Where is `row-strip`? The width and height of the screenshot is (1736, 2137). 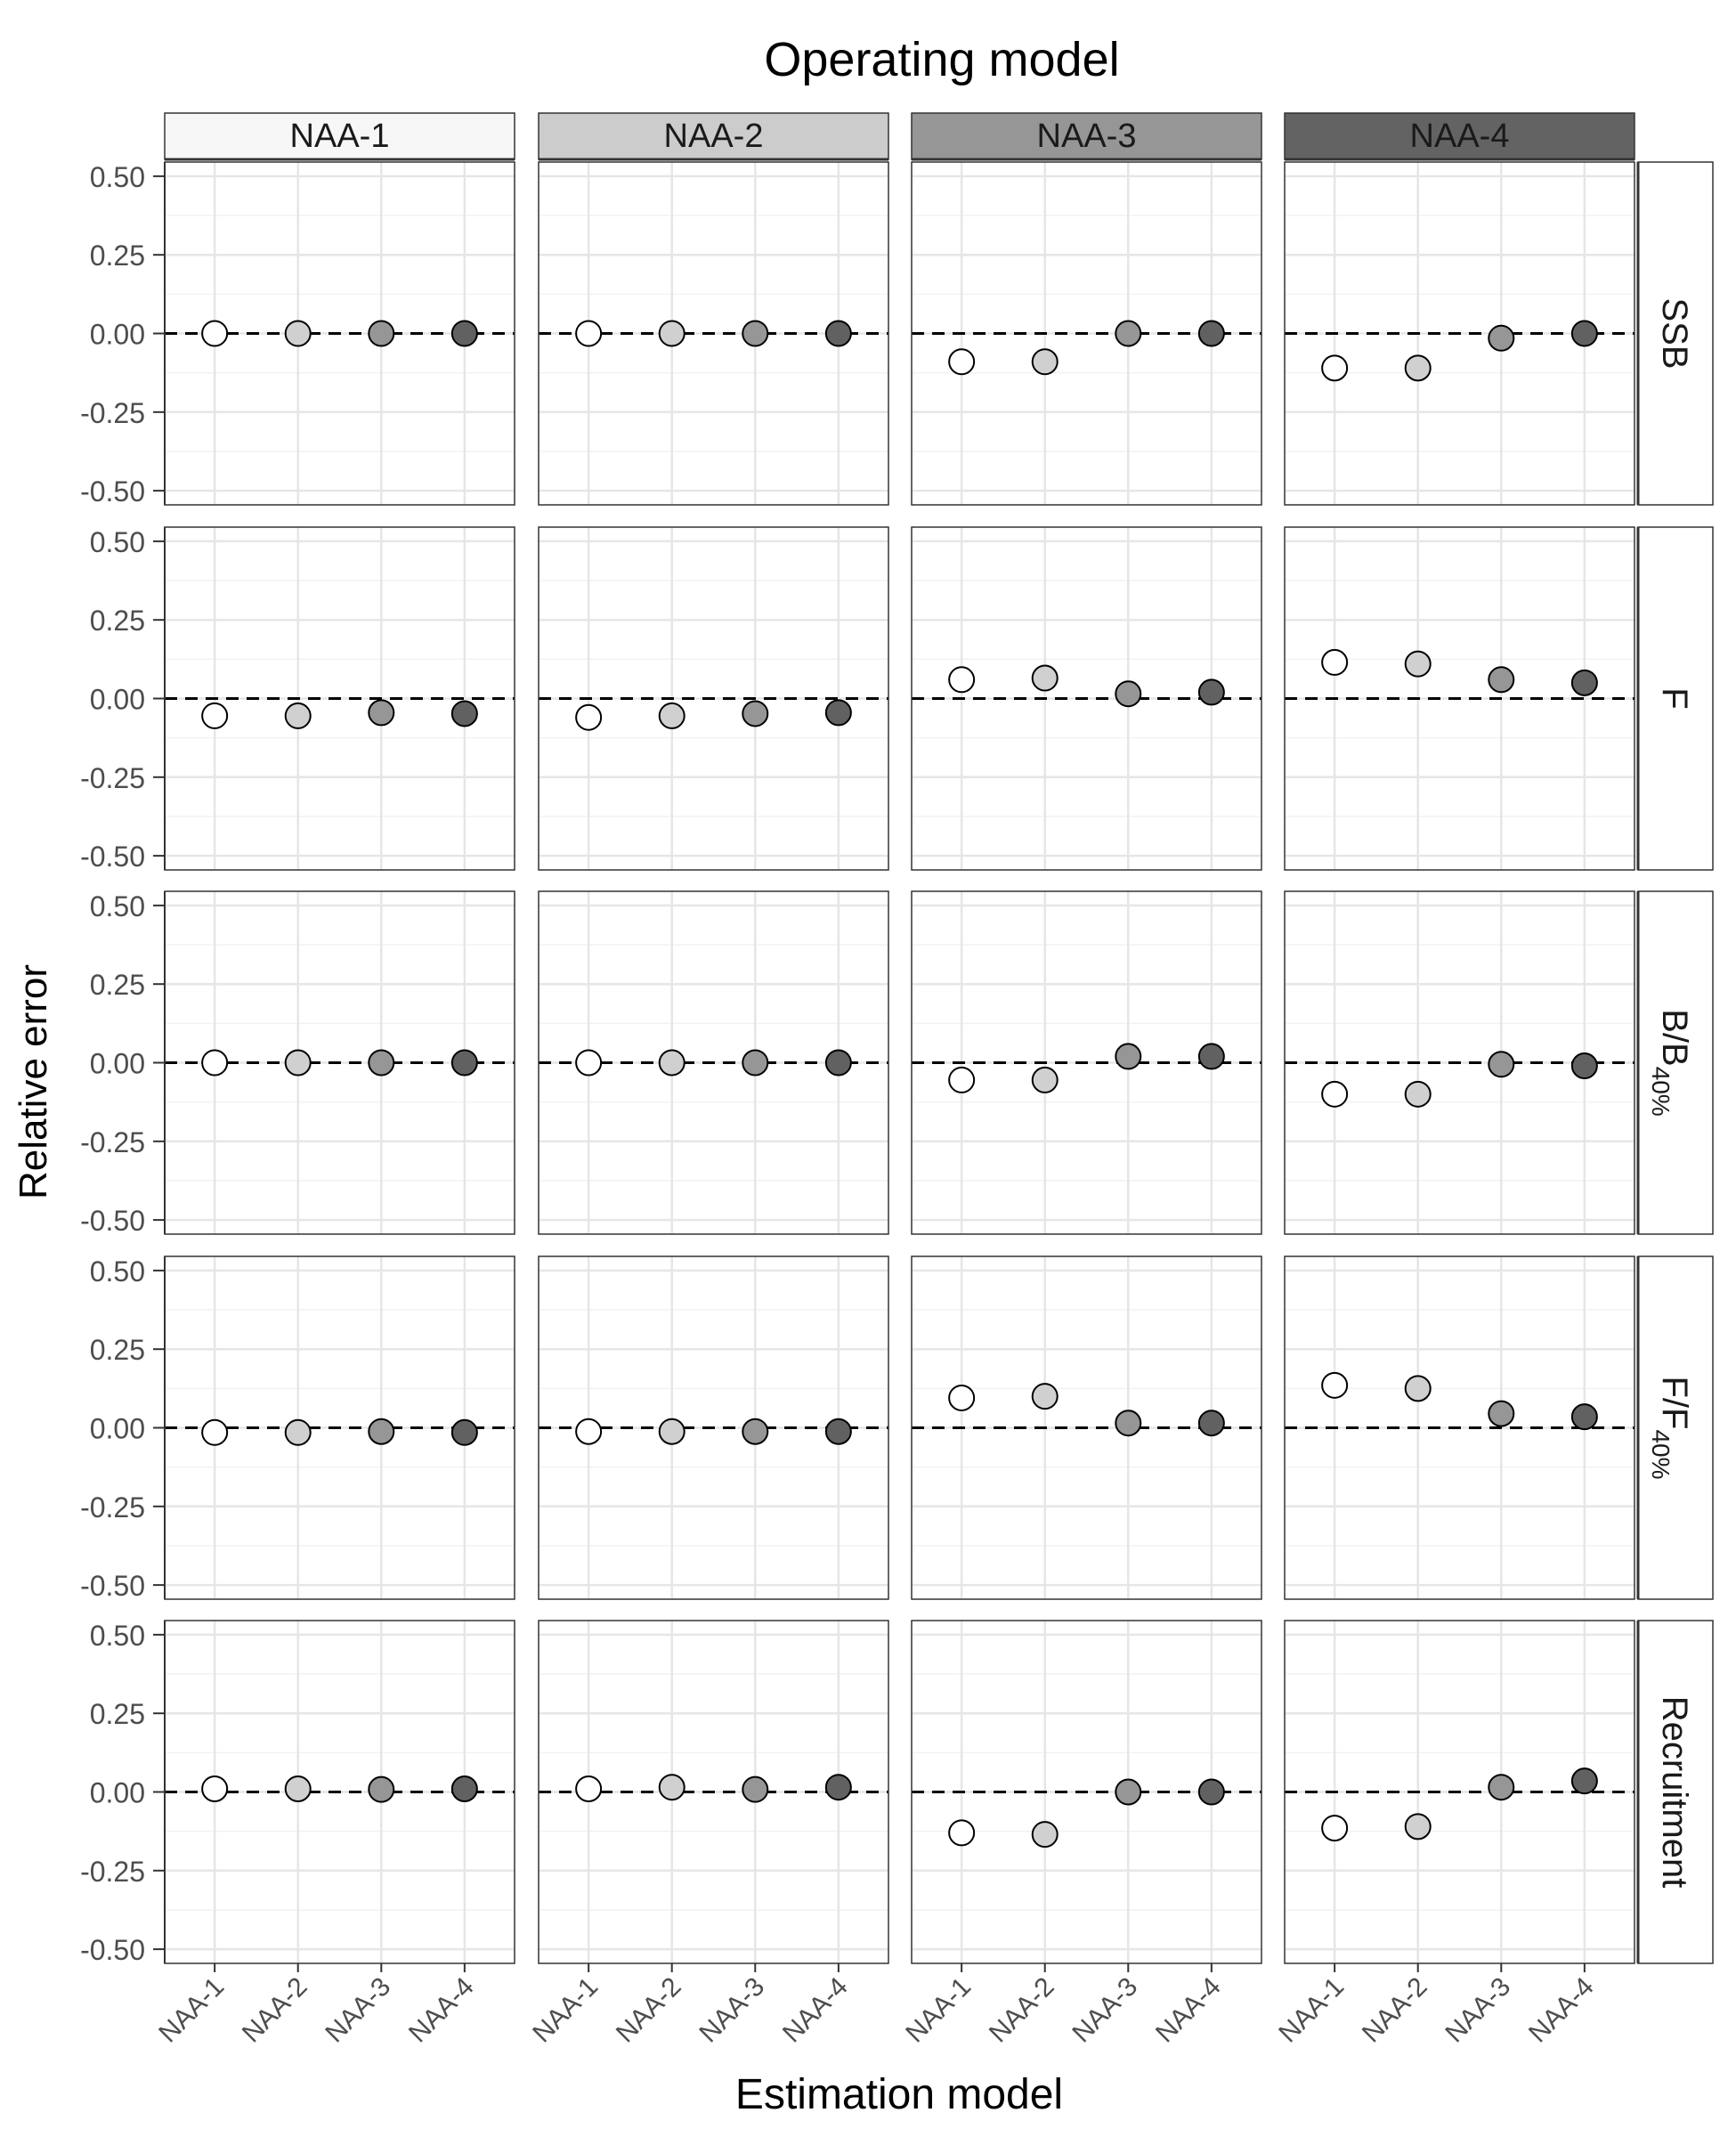
row-strip is located at coordinates (1675, 698).